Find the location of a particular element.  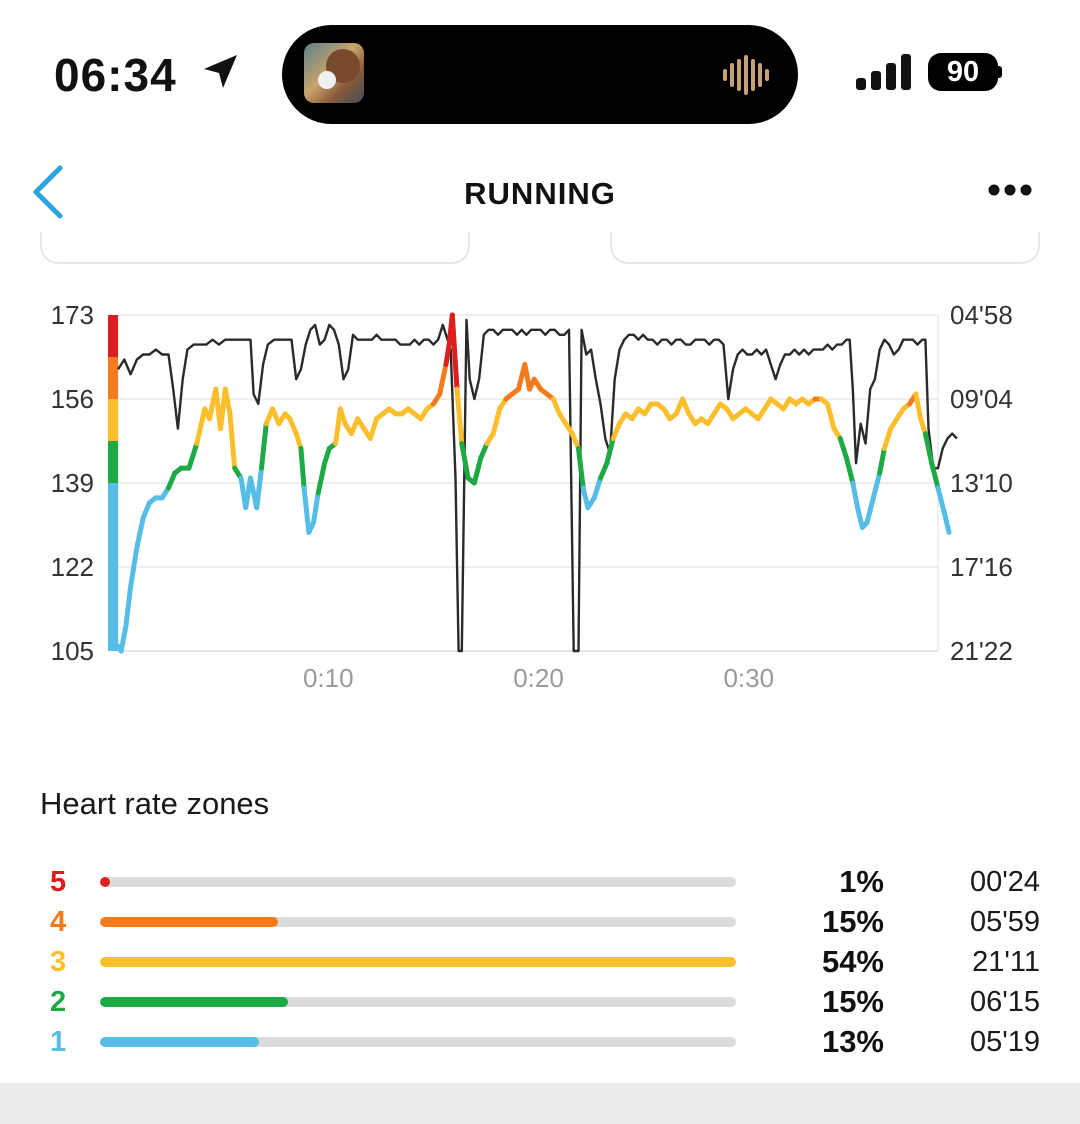

battery-indicator: 90 is located at coordinates (965, 72).